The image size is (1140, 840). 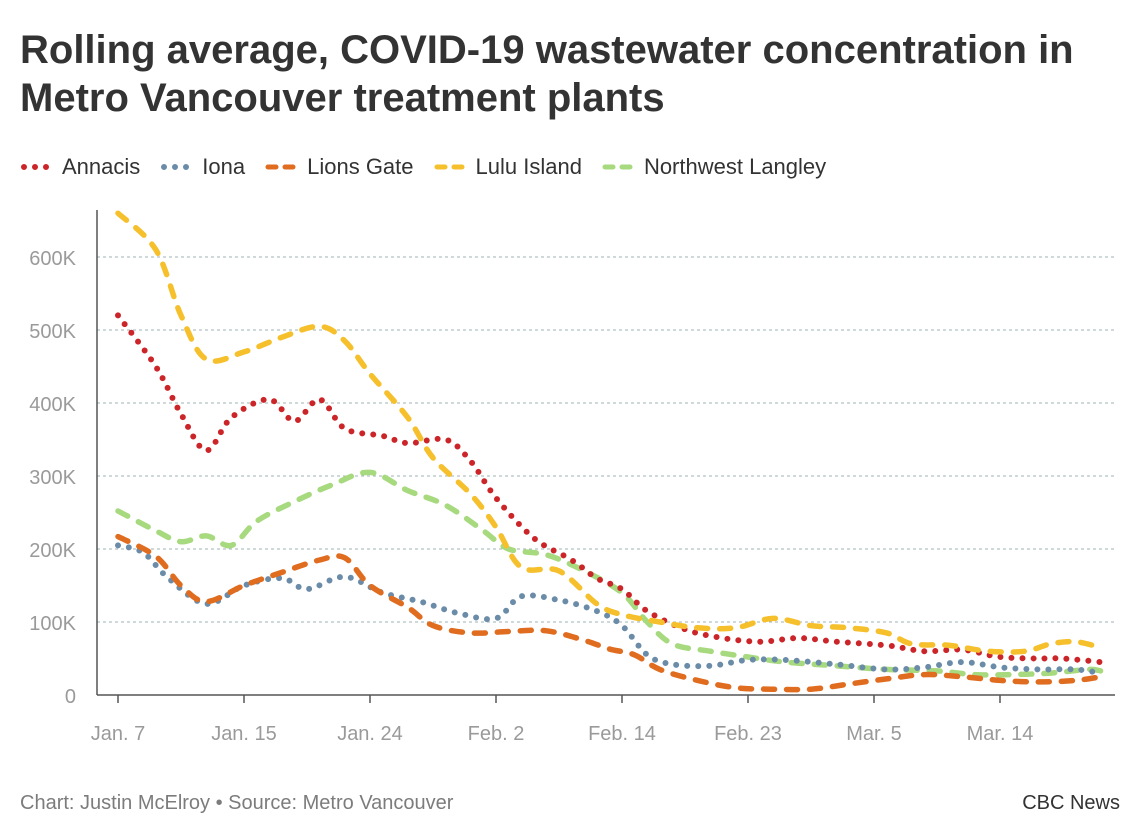 I want to click on legend-item-lulu-island: Lulu Island, so click(x=508, y=167).